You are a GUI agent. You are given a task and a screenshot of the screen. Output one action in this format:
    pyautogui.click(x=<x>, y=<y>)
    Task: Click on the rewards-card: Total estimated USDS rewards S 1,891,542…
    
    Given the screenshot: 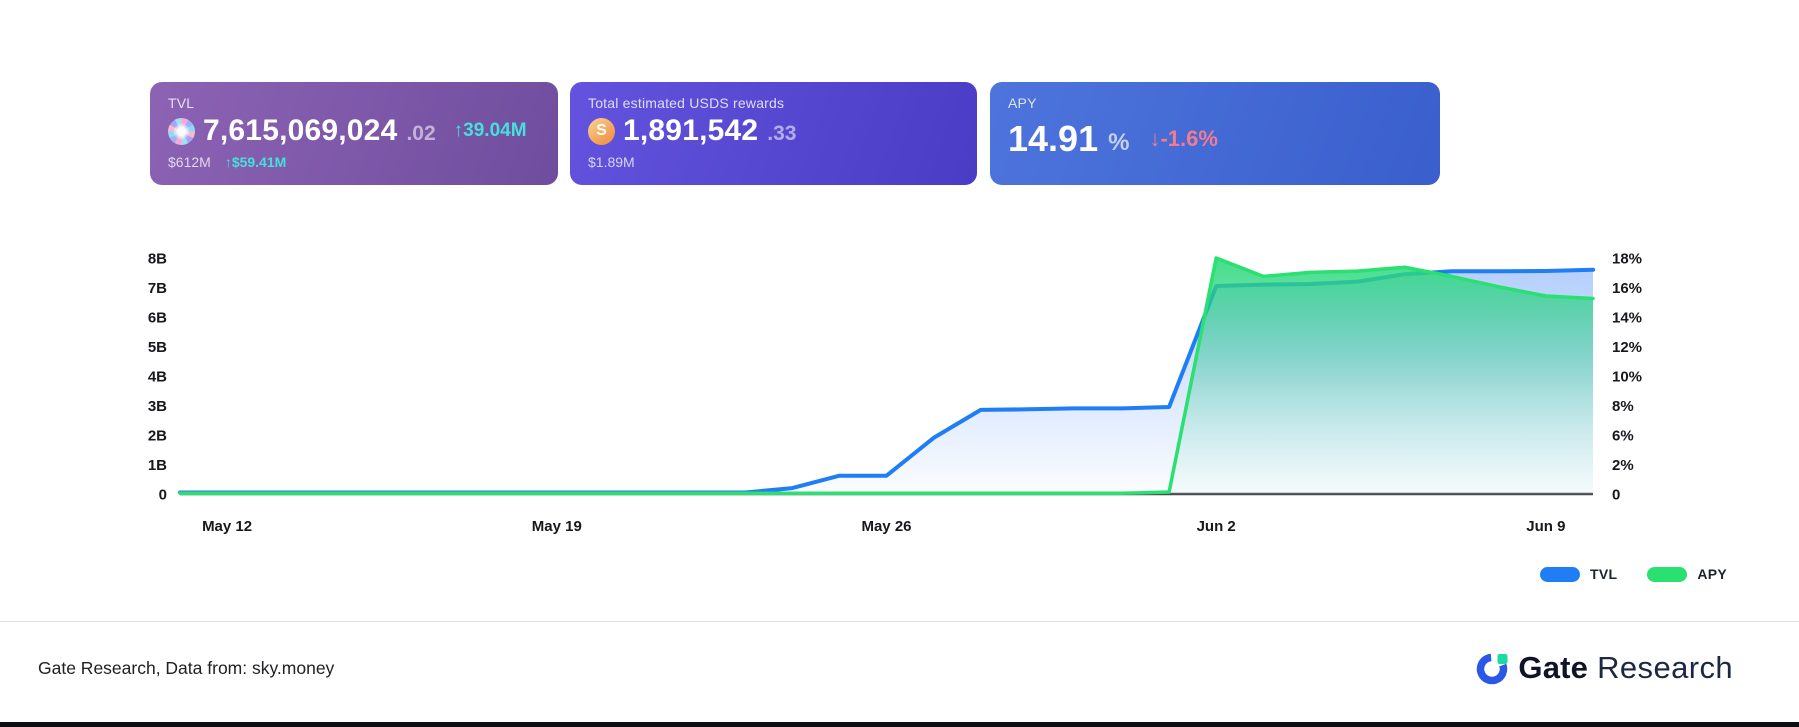 What is the action you would take?
    pyautogui.click(x=773, y=133)
    